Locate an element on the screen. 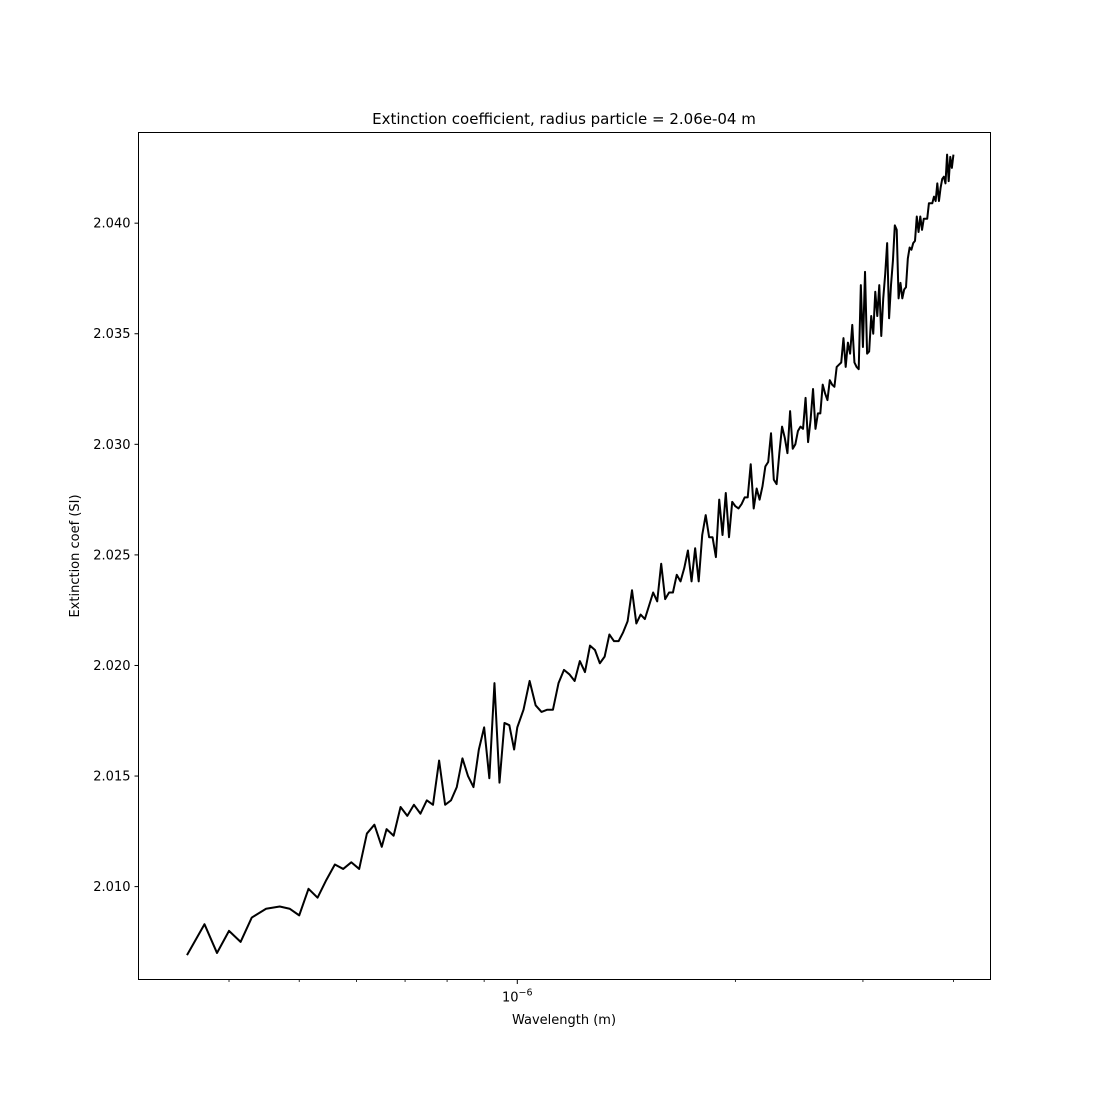 The width and height of the screenshot is (1100, 1100). y-tick-label: 2.030 is located at coordinates (111, 445).